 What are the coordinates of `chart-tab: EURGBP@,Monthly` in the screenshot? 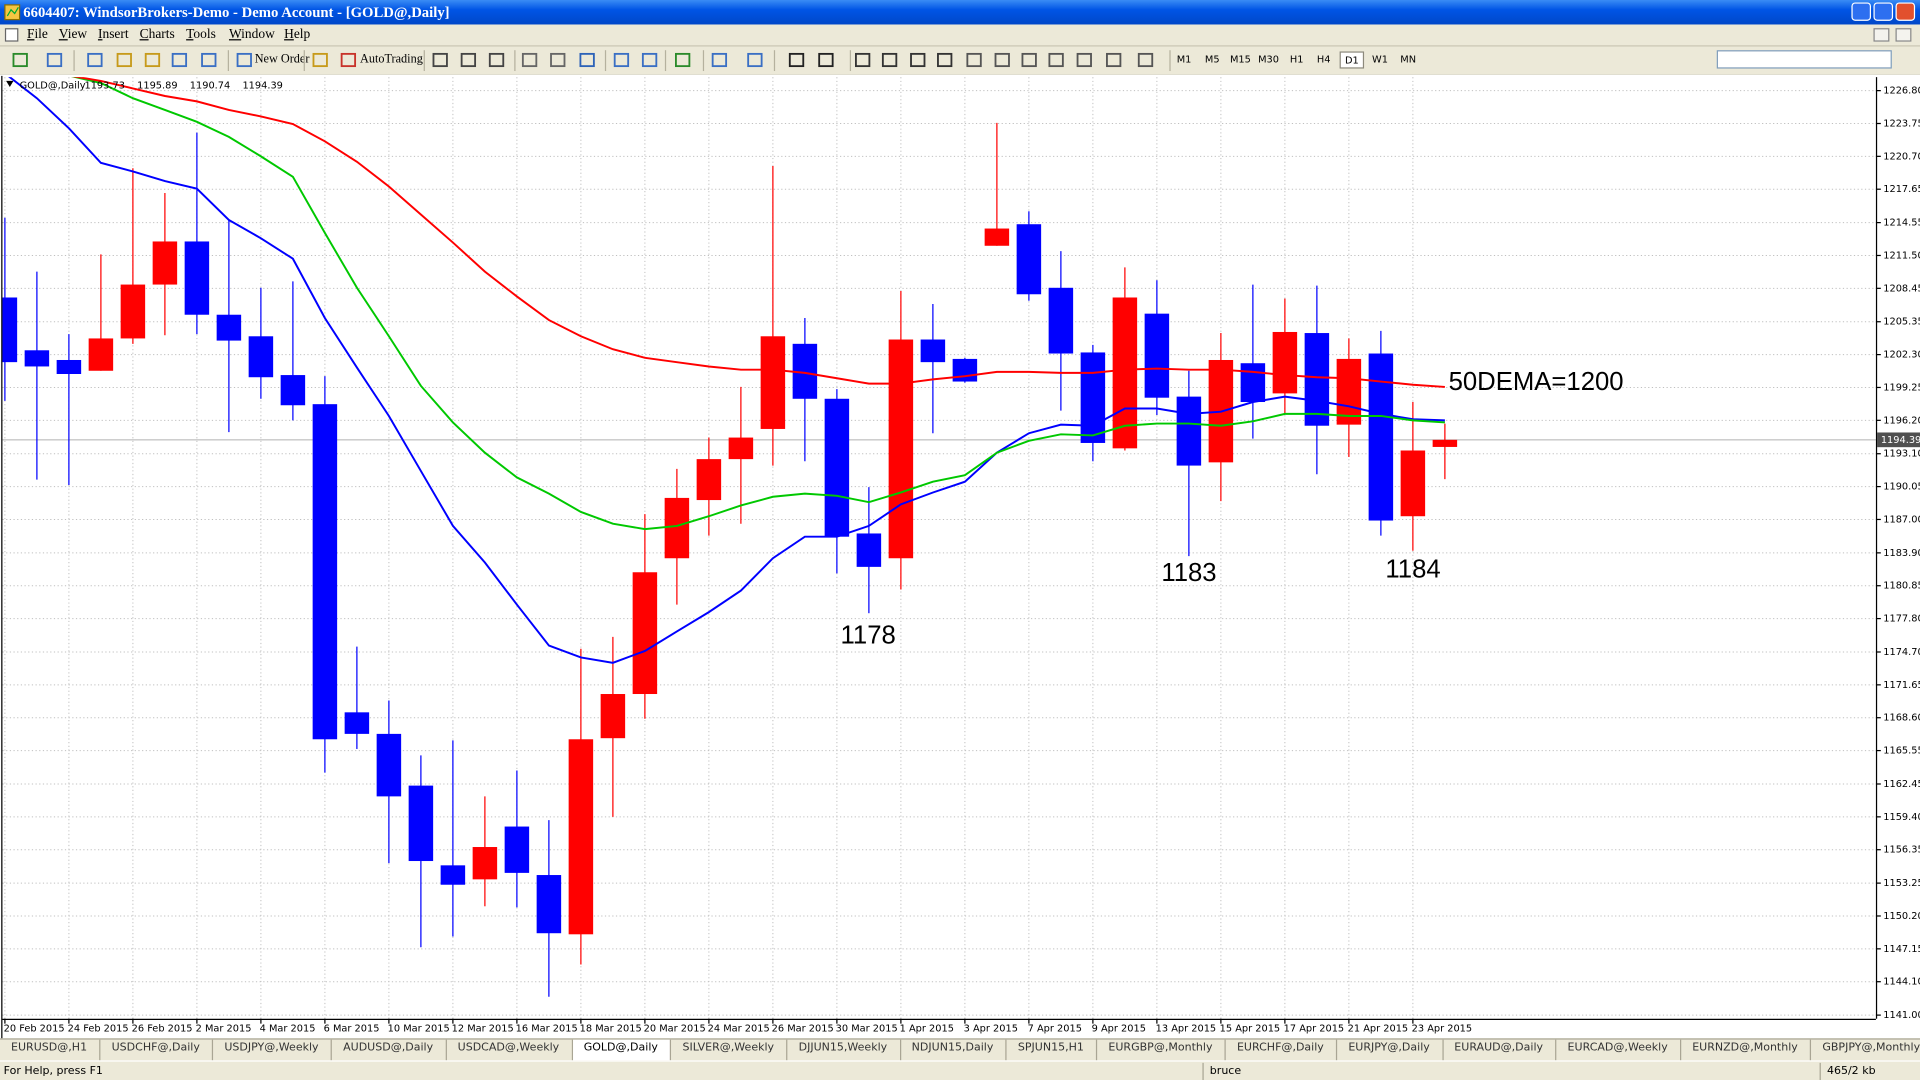 It's located at (1161, 1050).